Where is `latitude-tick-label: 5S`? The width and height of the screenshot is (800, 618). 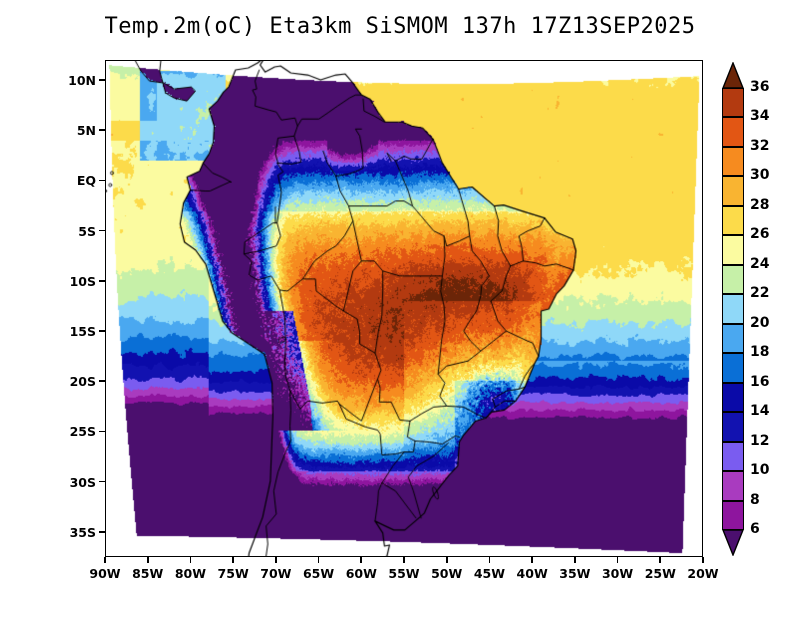
latitude-tick-label: 5S is located at coordinates (87, 231).